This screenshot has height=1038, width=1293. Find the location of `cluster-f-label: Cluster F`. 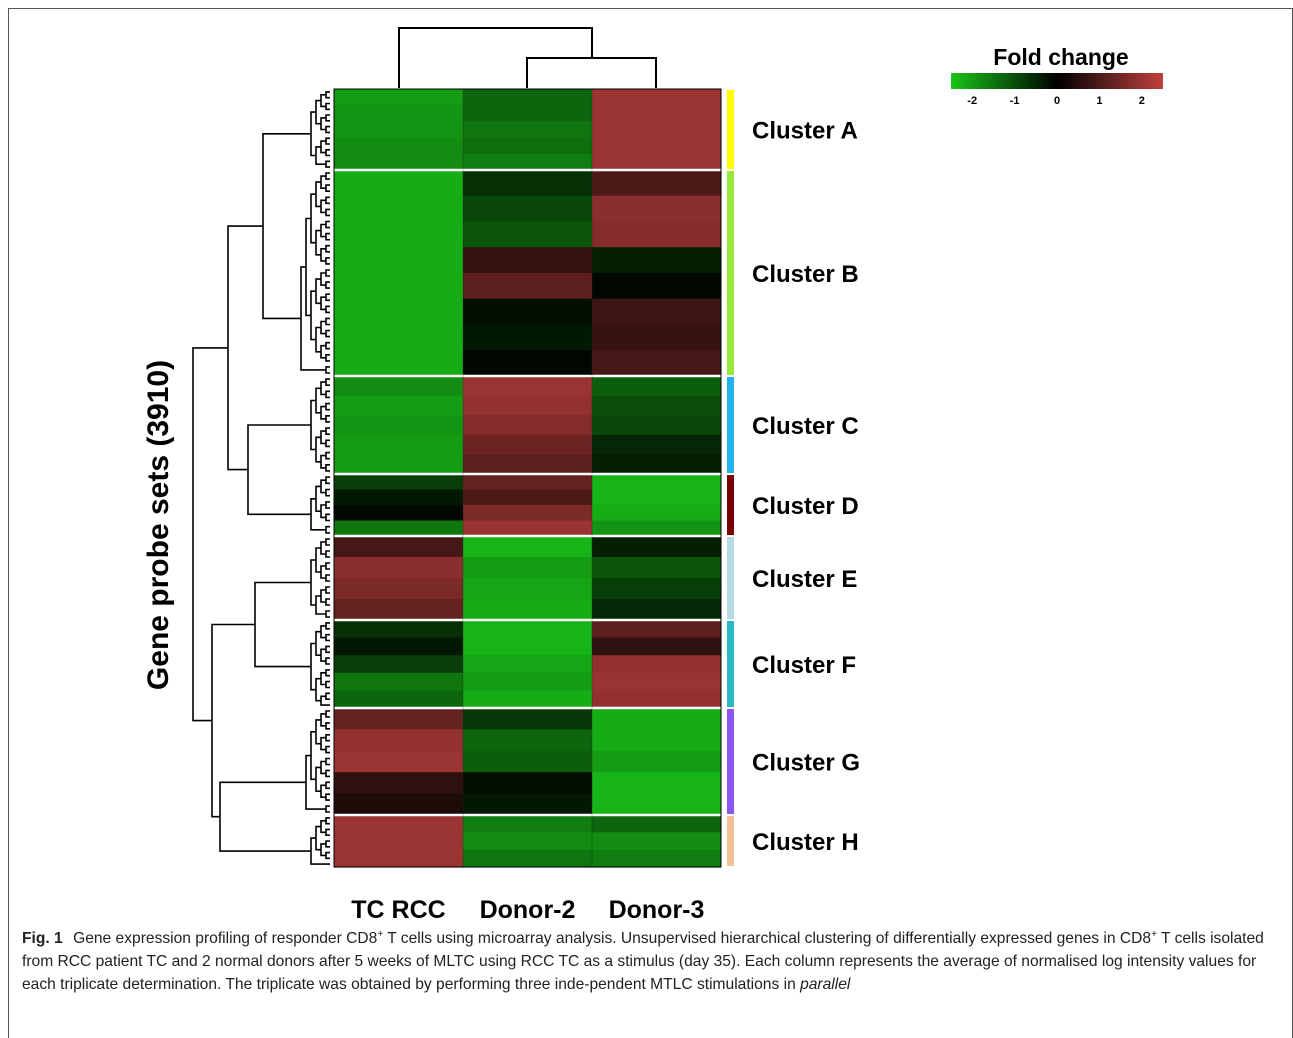

cluster-f-label: Cluster F is located at coordinates (804, 665).